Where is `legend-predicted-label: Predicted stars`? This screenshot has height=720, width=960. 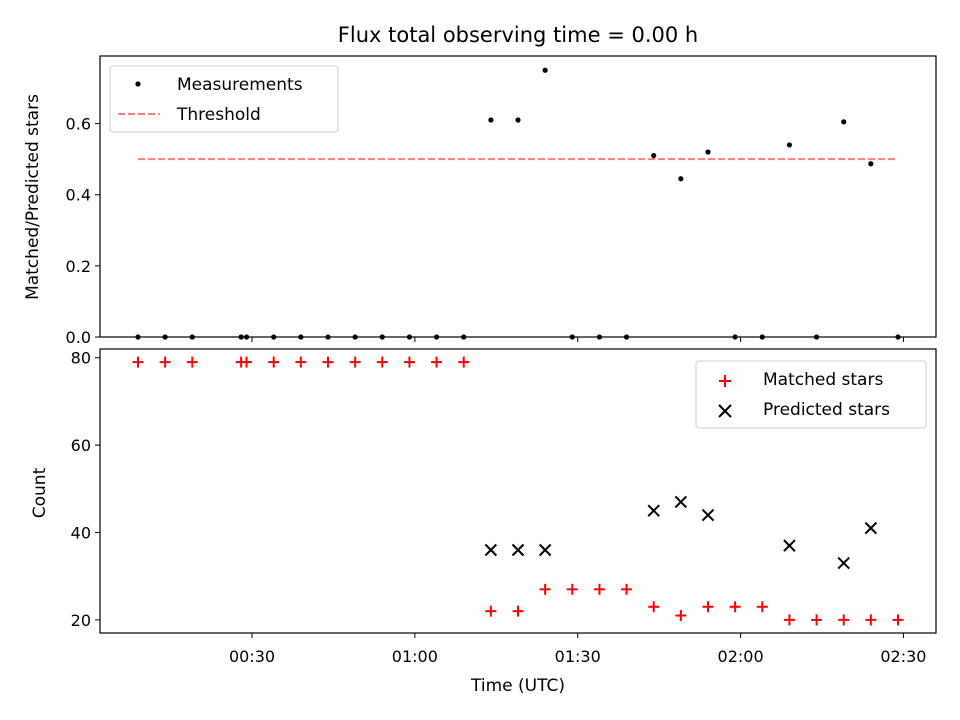
legend-predicted-label: Predicted stars is located at coordinates (826, 410).